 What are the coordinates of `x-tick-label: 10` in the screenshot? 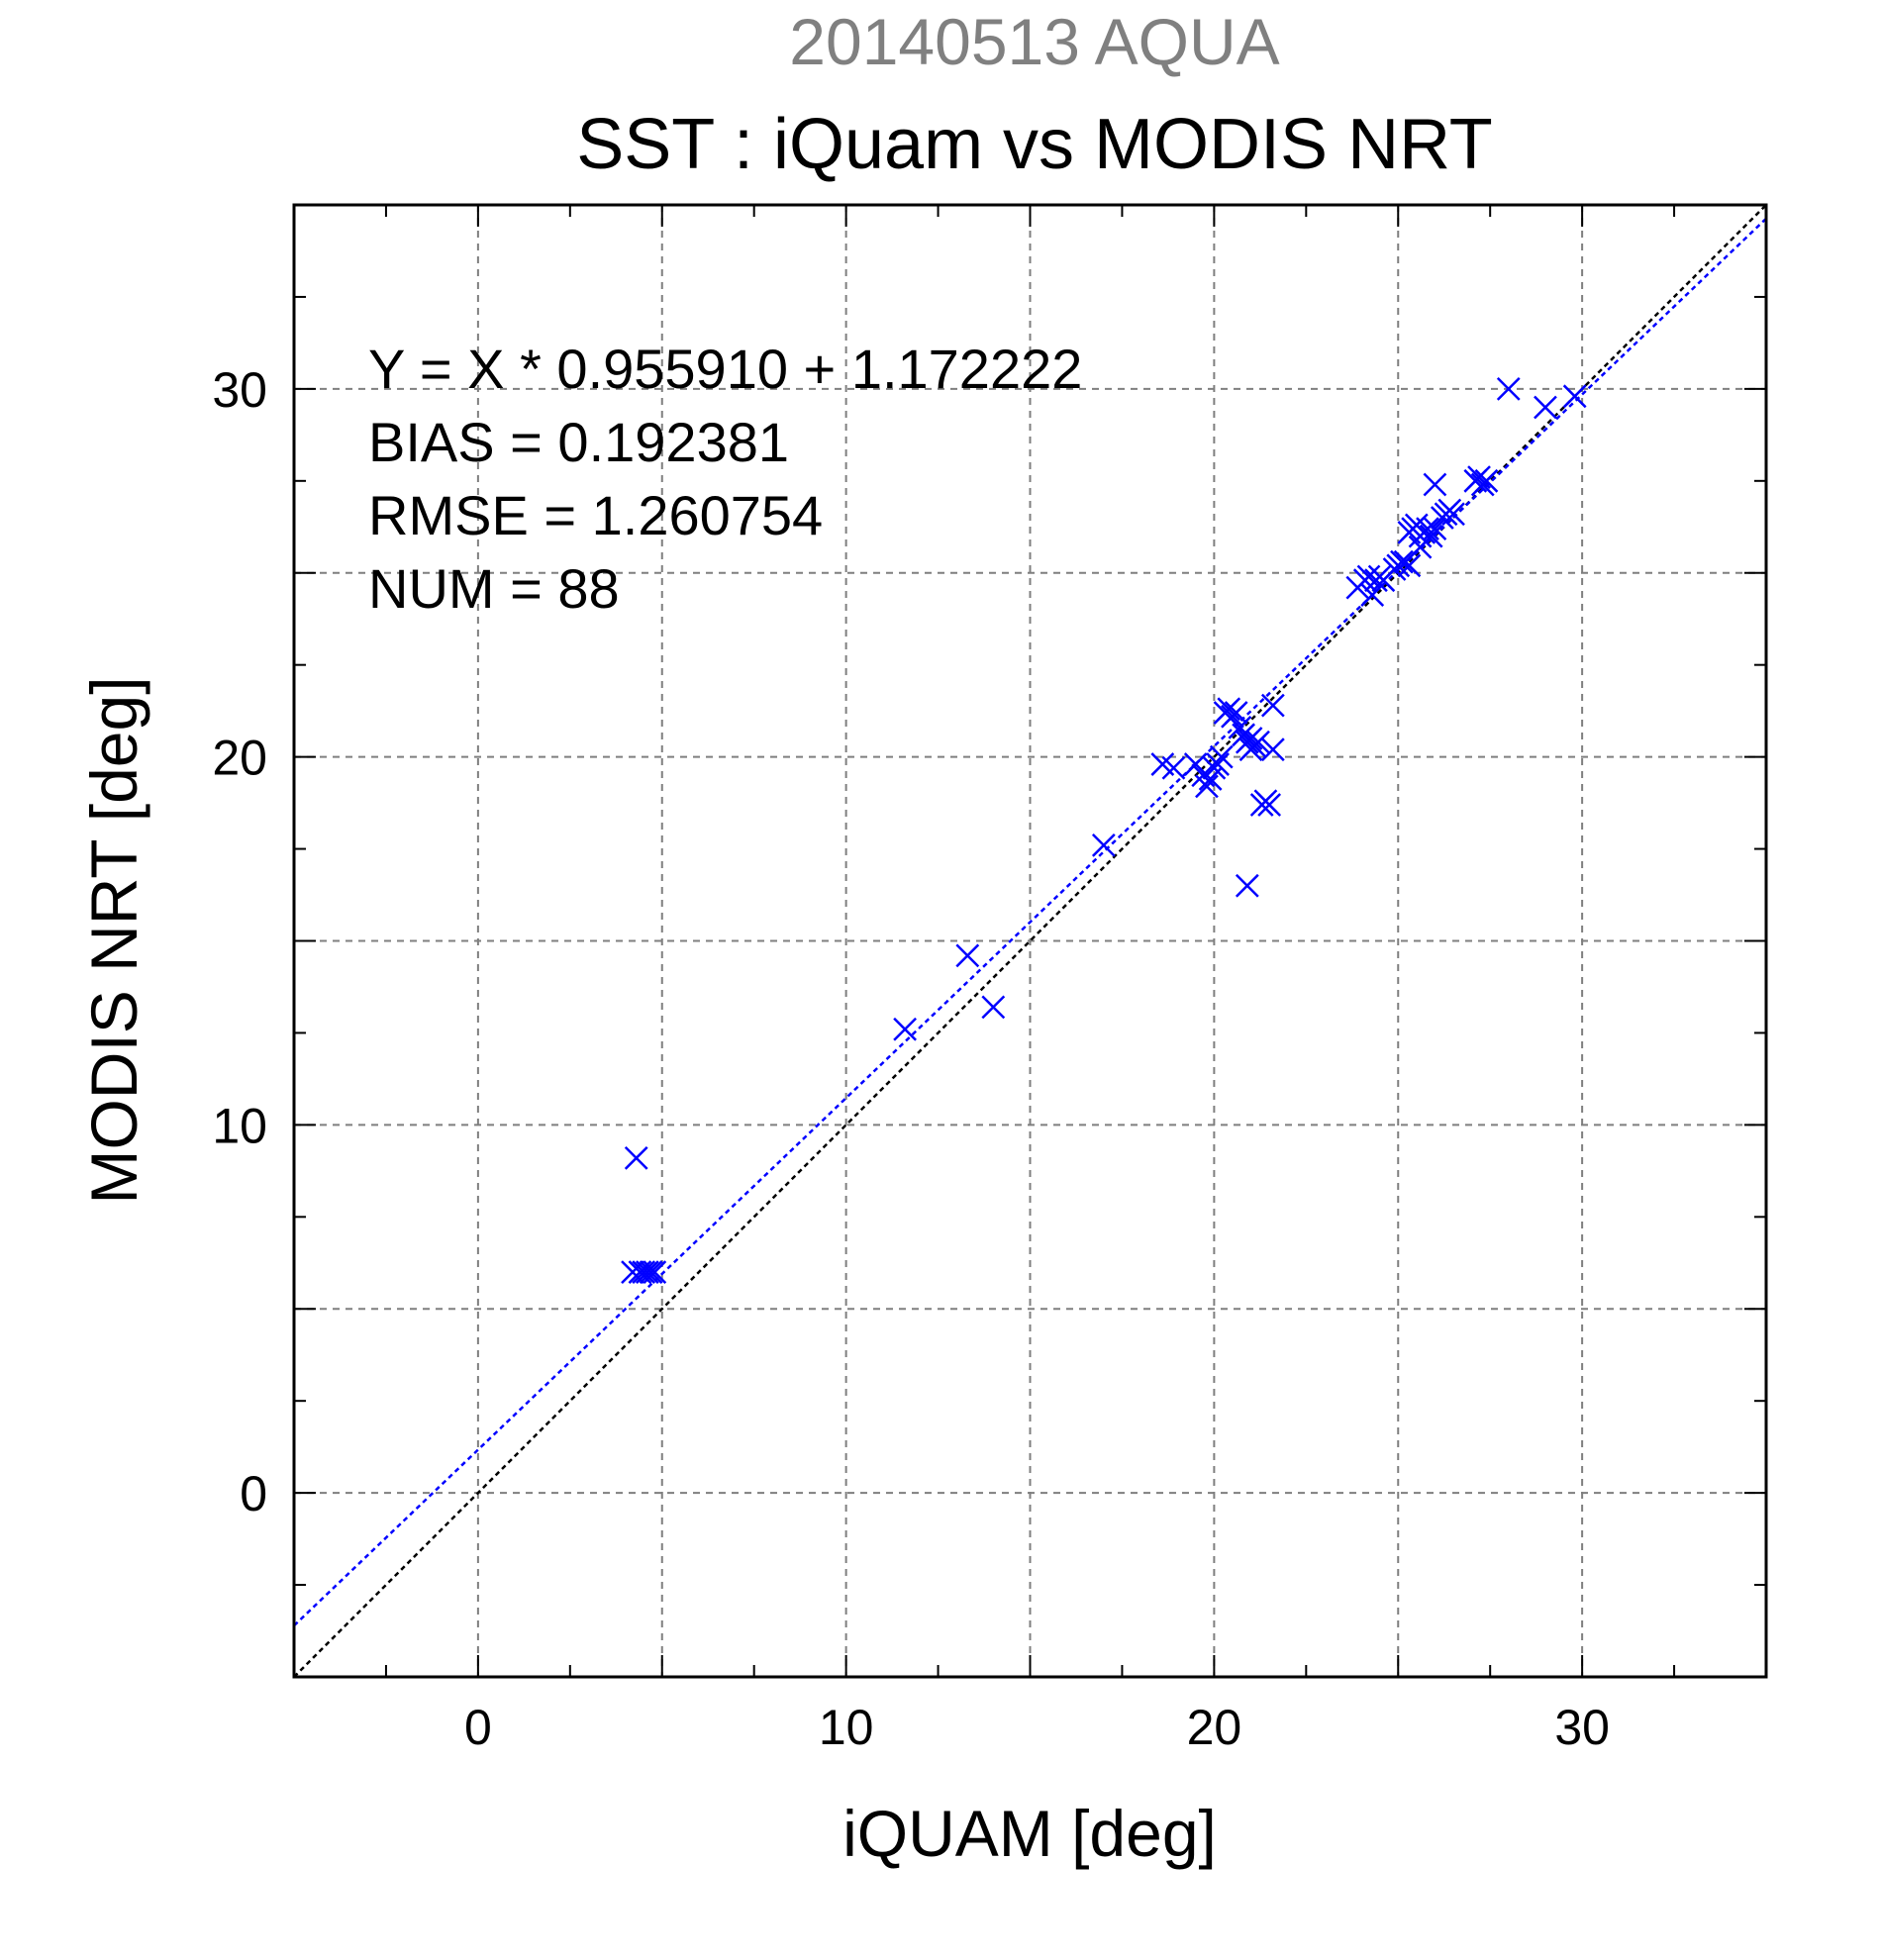 It's located at (846, 1727).